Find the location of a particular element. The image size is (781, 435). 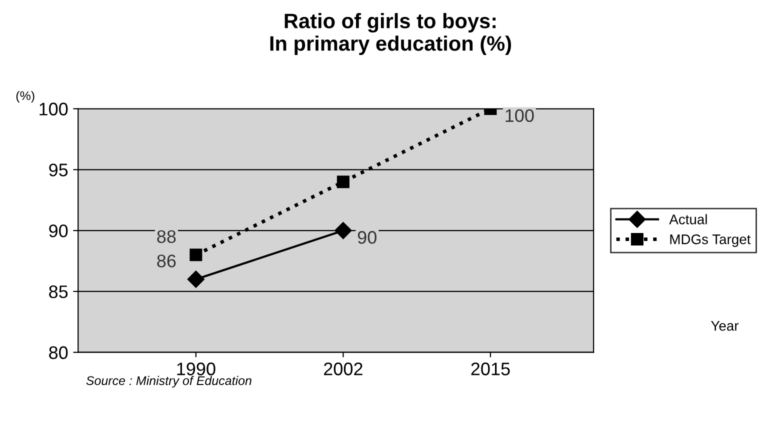

x-tick-label: 2015 is located at coordinates (490, 369).